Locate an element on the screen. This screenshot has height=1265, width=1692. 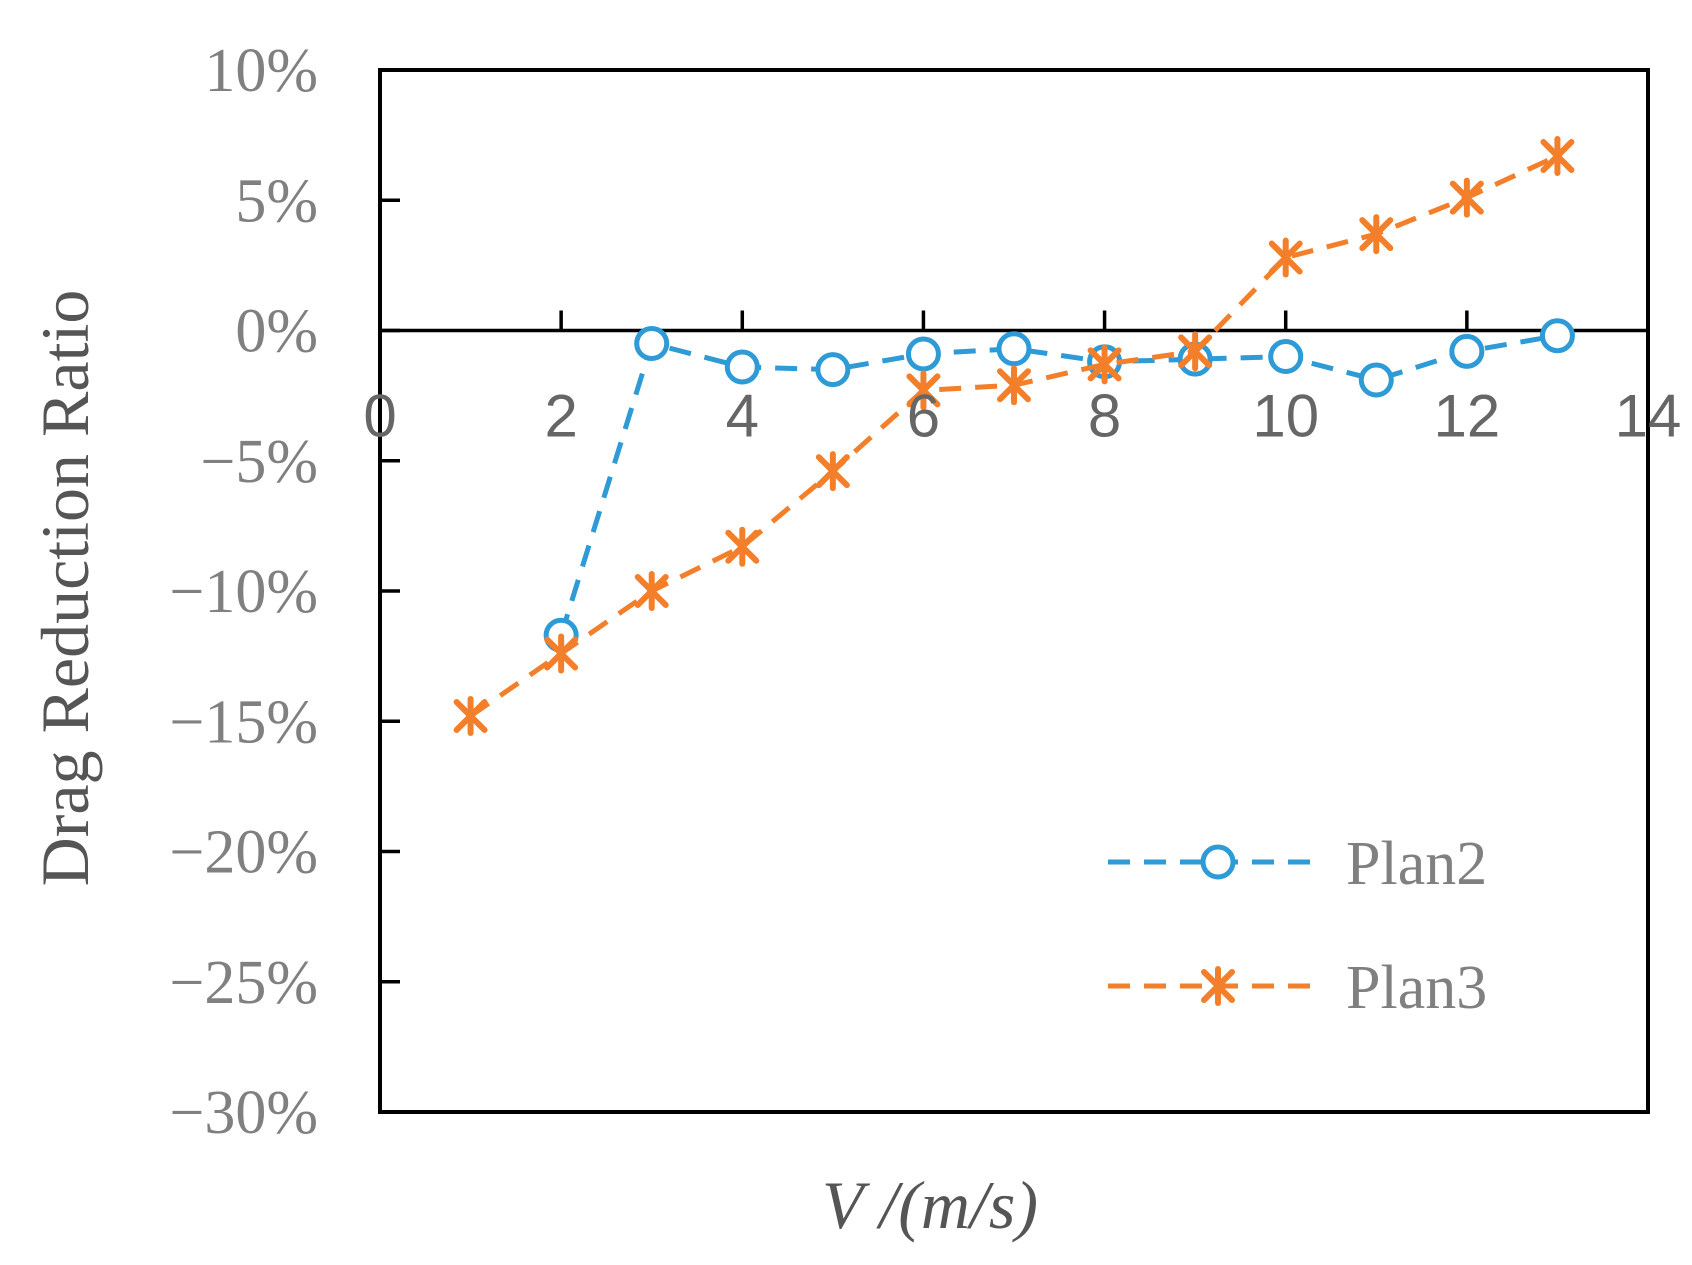
legend-marker-plan3 is located at coordinates (1218, 986).